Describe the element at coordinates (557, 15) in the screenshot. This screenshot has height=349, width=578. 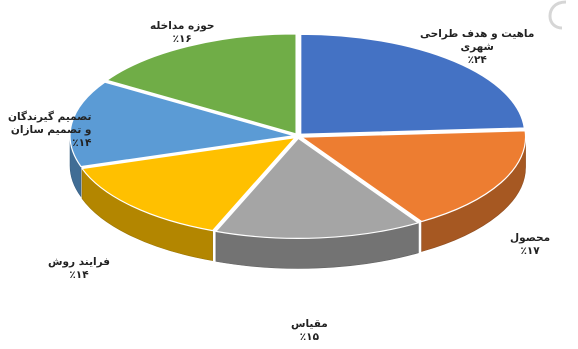
I see `corner-mark` at that location.